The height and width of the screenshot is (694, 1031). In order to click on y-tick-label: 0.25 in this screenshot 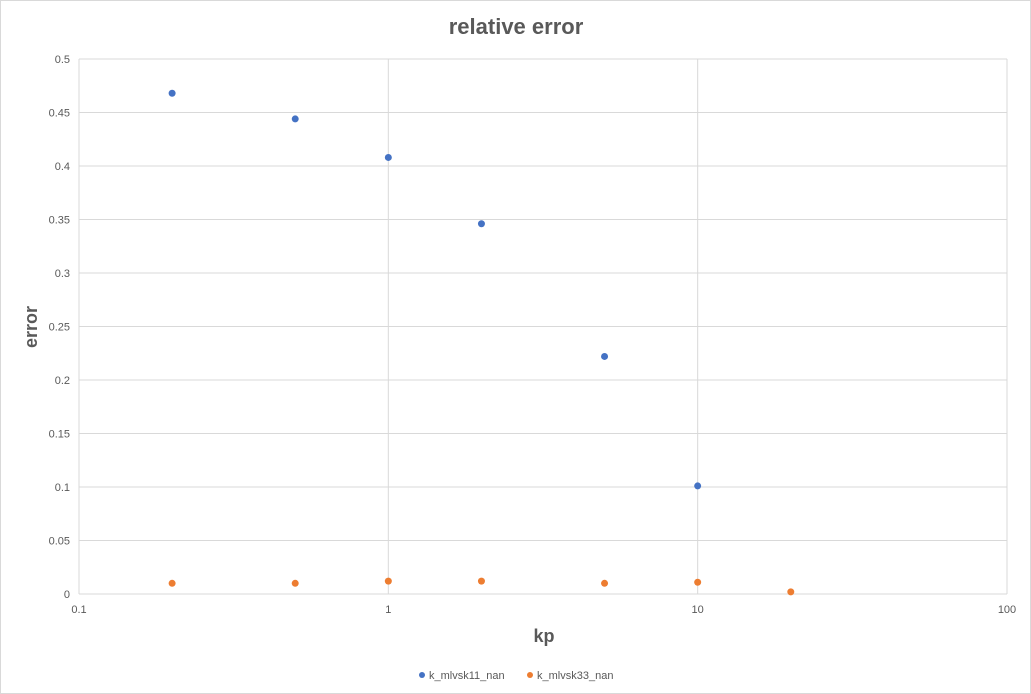, I will do `click(59, 328)`.